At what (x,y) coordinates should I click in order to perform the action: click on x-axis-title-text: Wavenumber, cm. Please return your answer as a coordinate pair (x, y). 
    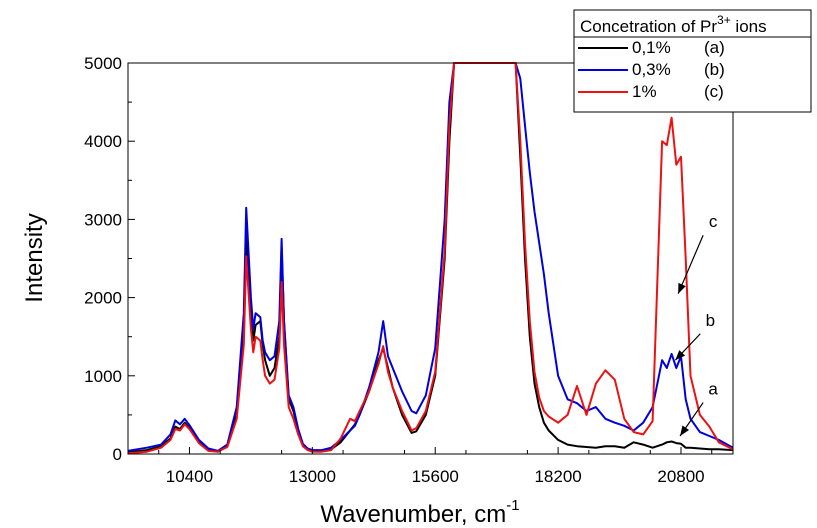
    Looking at the image, I should click on (413, 514).